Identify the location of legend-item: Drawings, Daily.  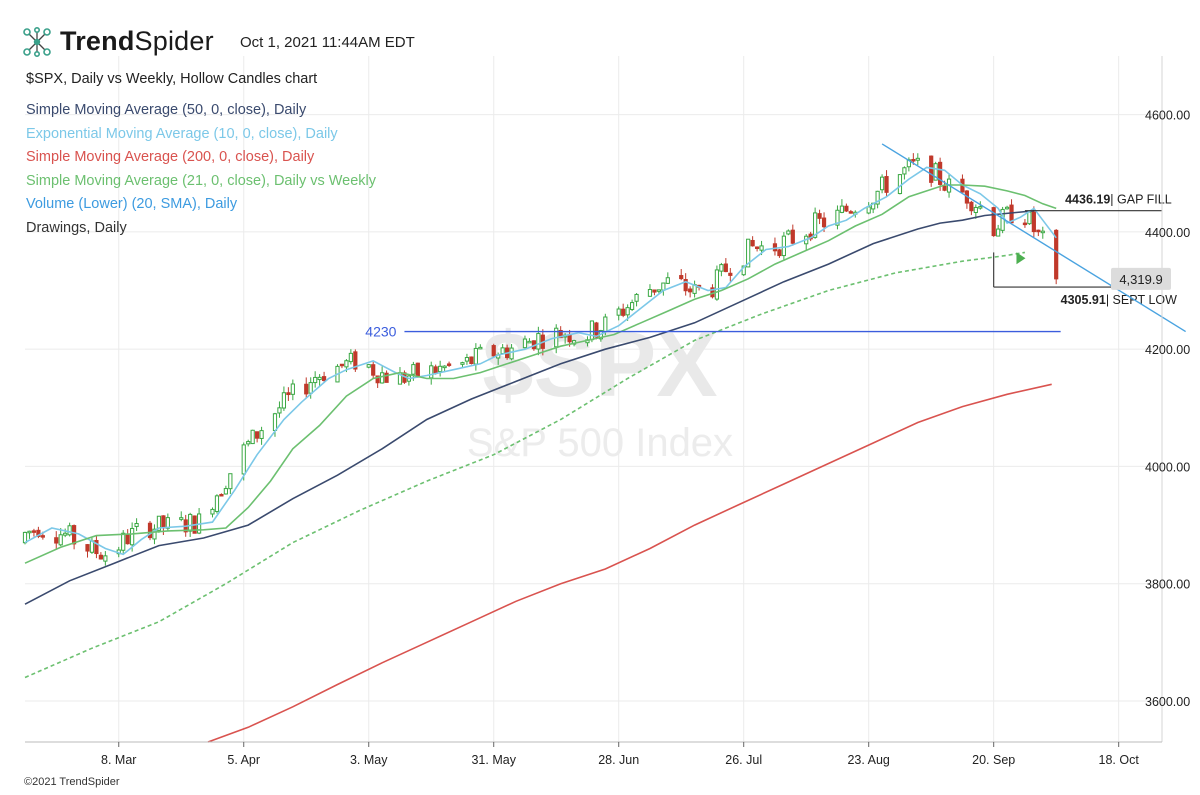
(76, 227).